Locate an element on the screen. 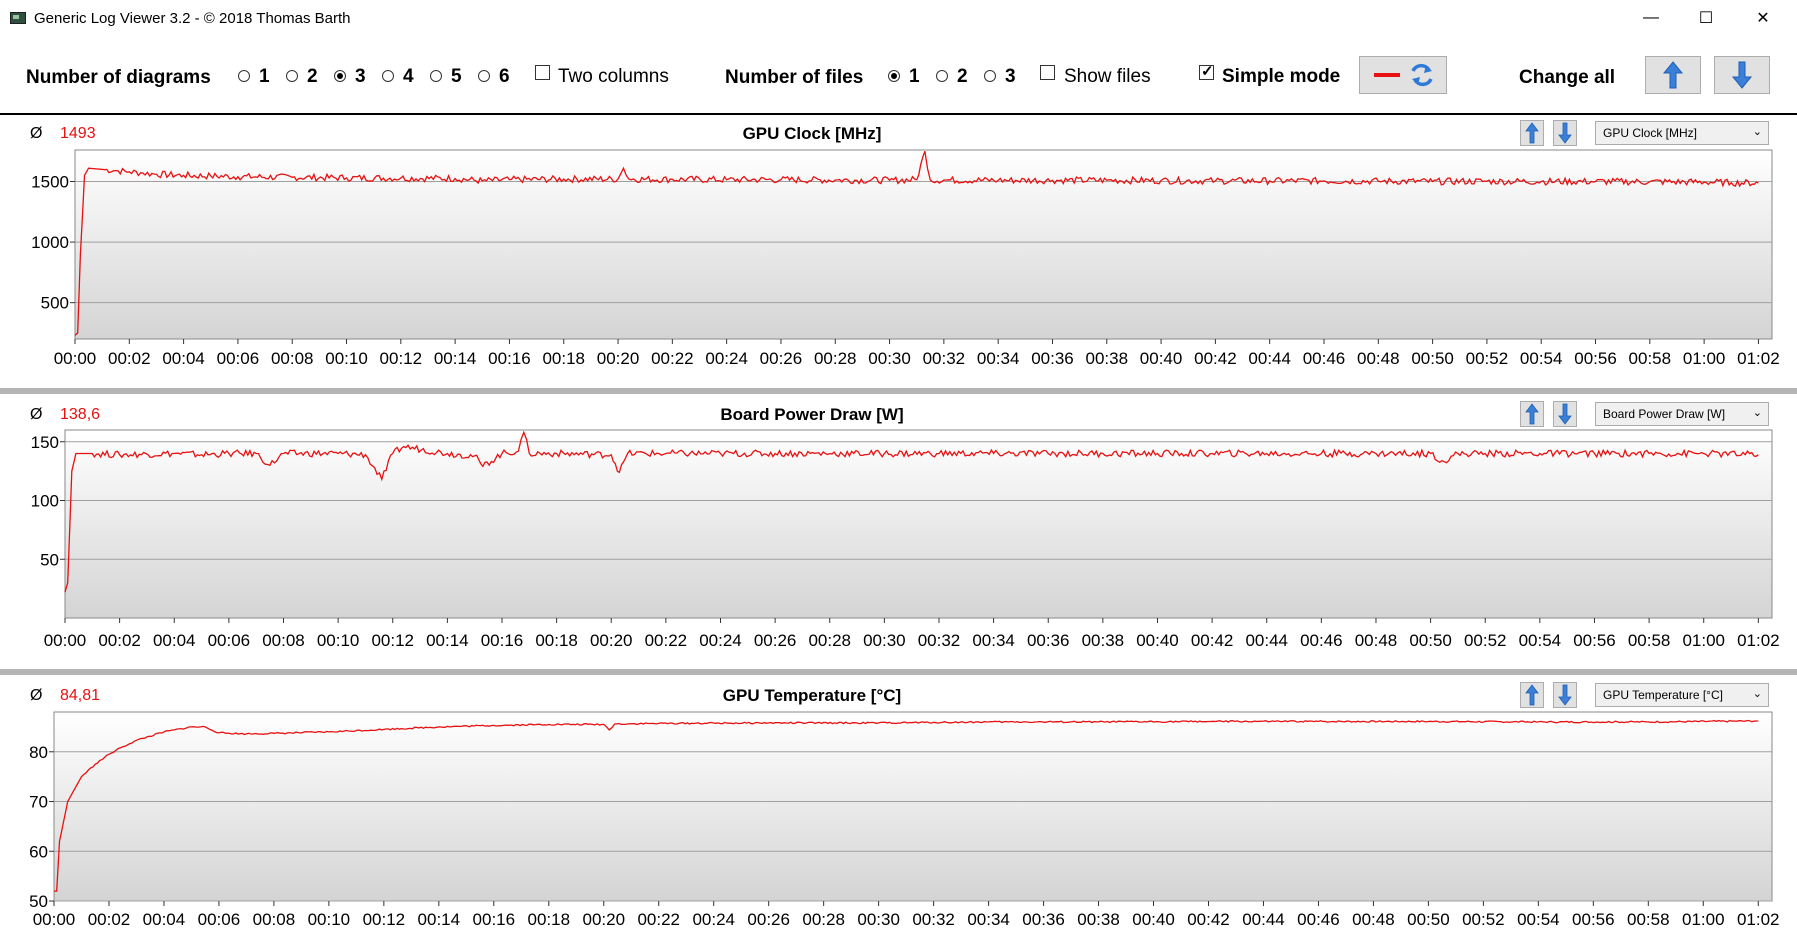  x-tick-label: 00:24 is located at coordinates (720, 640).